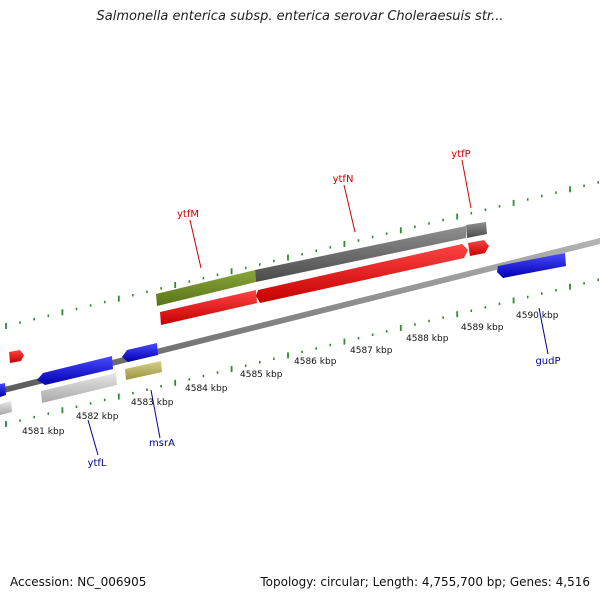 The height and width of the screenshot is (600, 600). I want to click on kbp-label: 4582 kbp, so click(97, 417).